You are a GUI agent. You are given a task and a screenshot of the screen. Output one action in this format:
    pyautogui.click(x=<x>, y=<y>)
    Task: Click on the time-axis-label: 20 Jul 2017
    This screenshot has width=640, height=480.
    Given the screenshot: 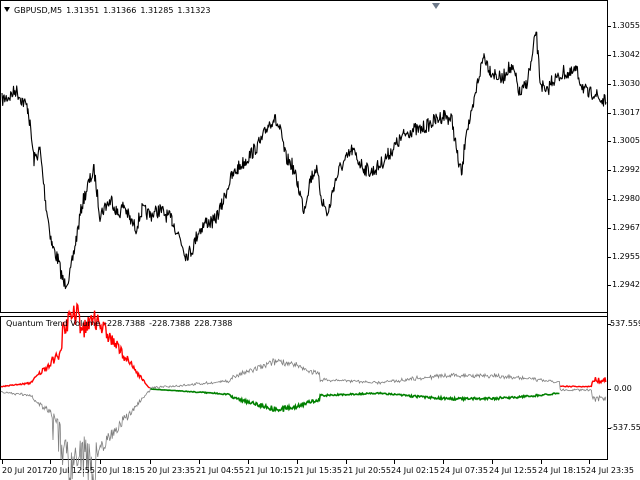 What is the action you would take?
    pyautogui.click(x=25, y=470)
    